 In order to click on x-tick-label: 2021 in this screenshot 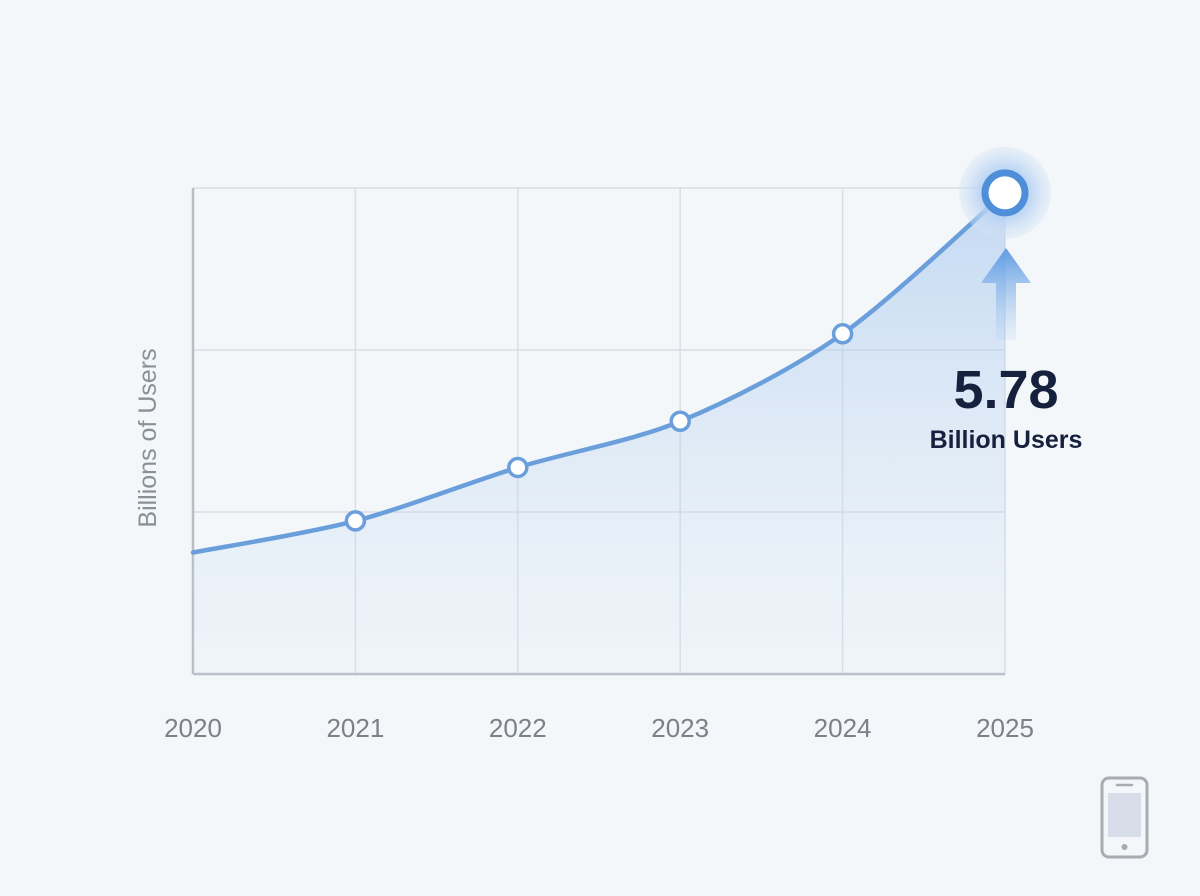, I will do `click(355, 728)`.